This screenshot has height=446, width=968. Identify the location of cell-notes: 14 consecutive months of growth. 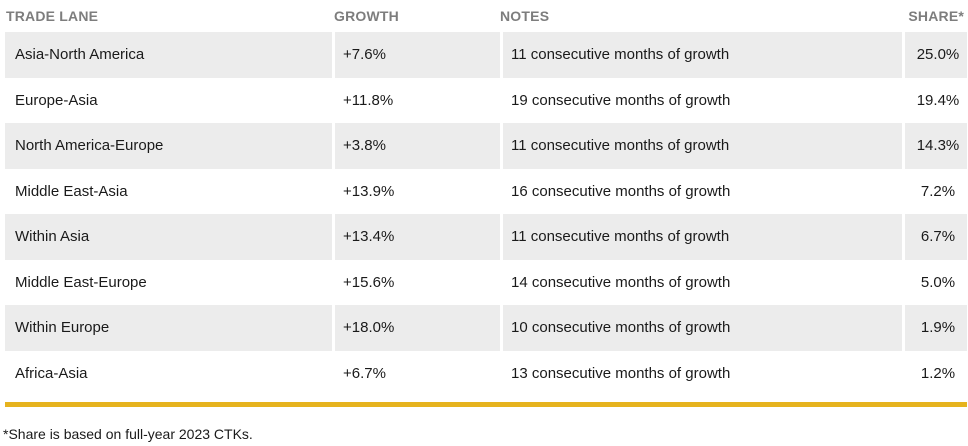
(701, 282).